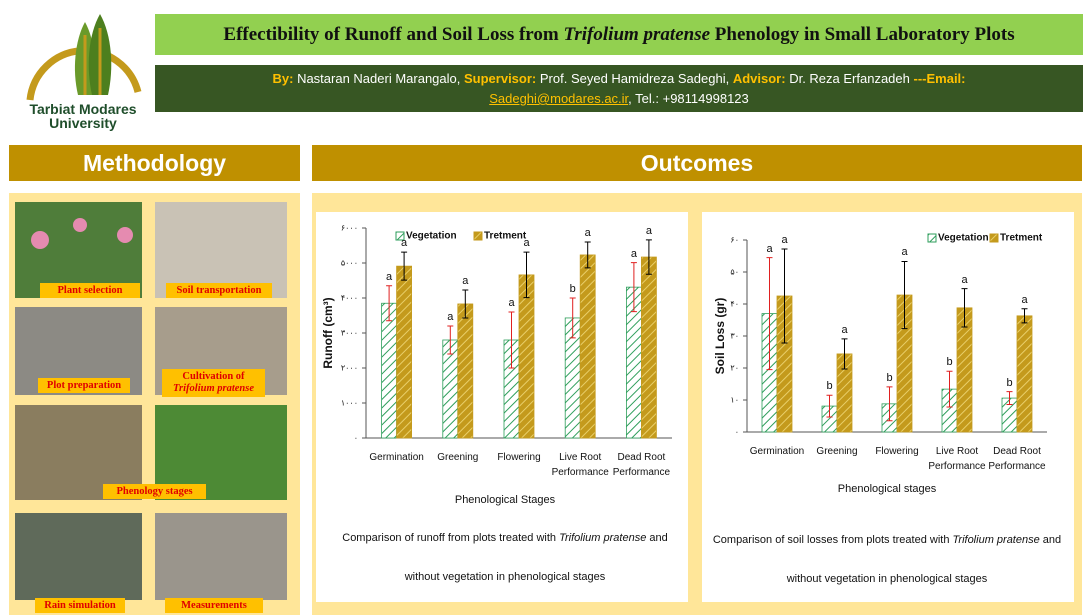 The image size is (1090, 615). Describe the element at coordinates (349, 263) in the screenshot. I see `y-tick-label: ۵۰۰۰` at that location.